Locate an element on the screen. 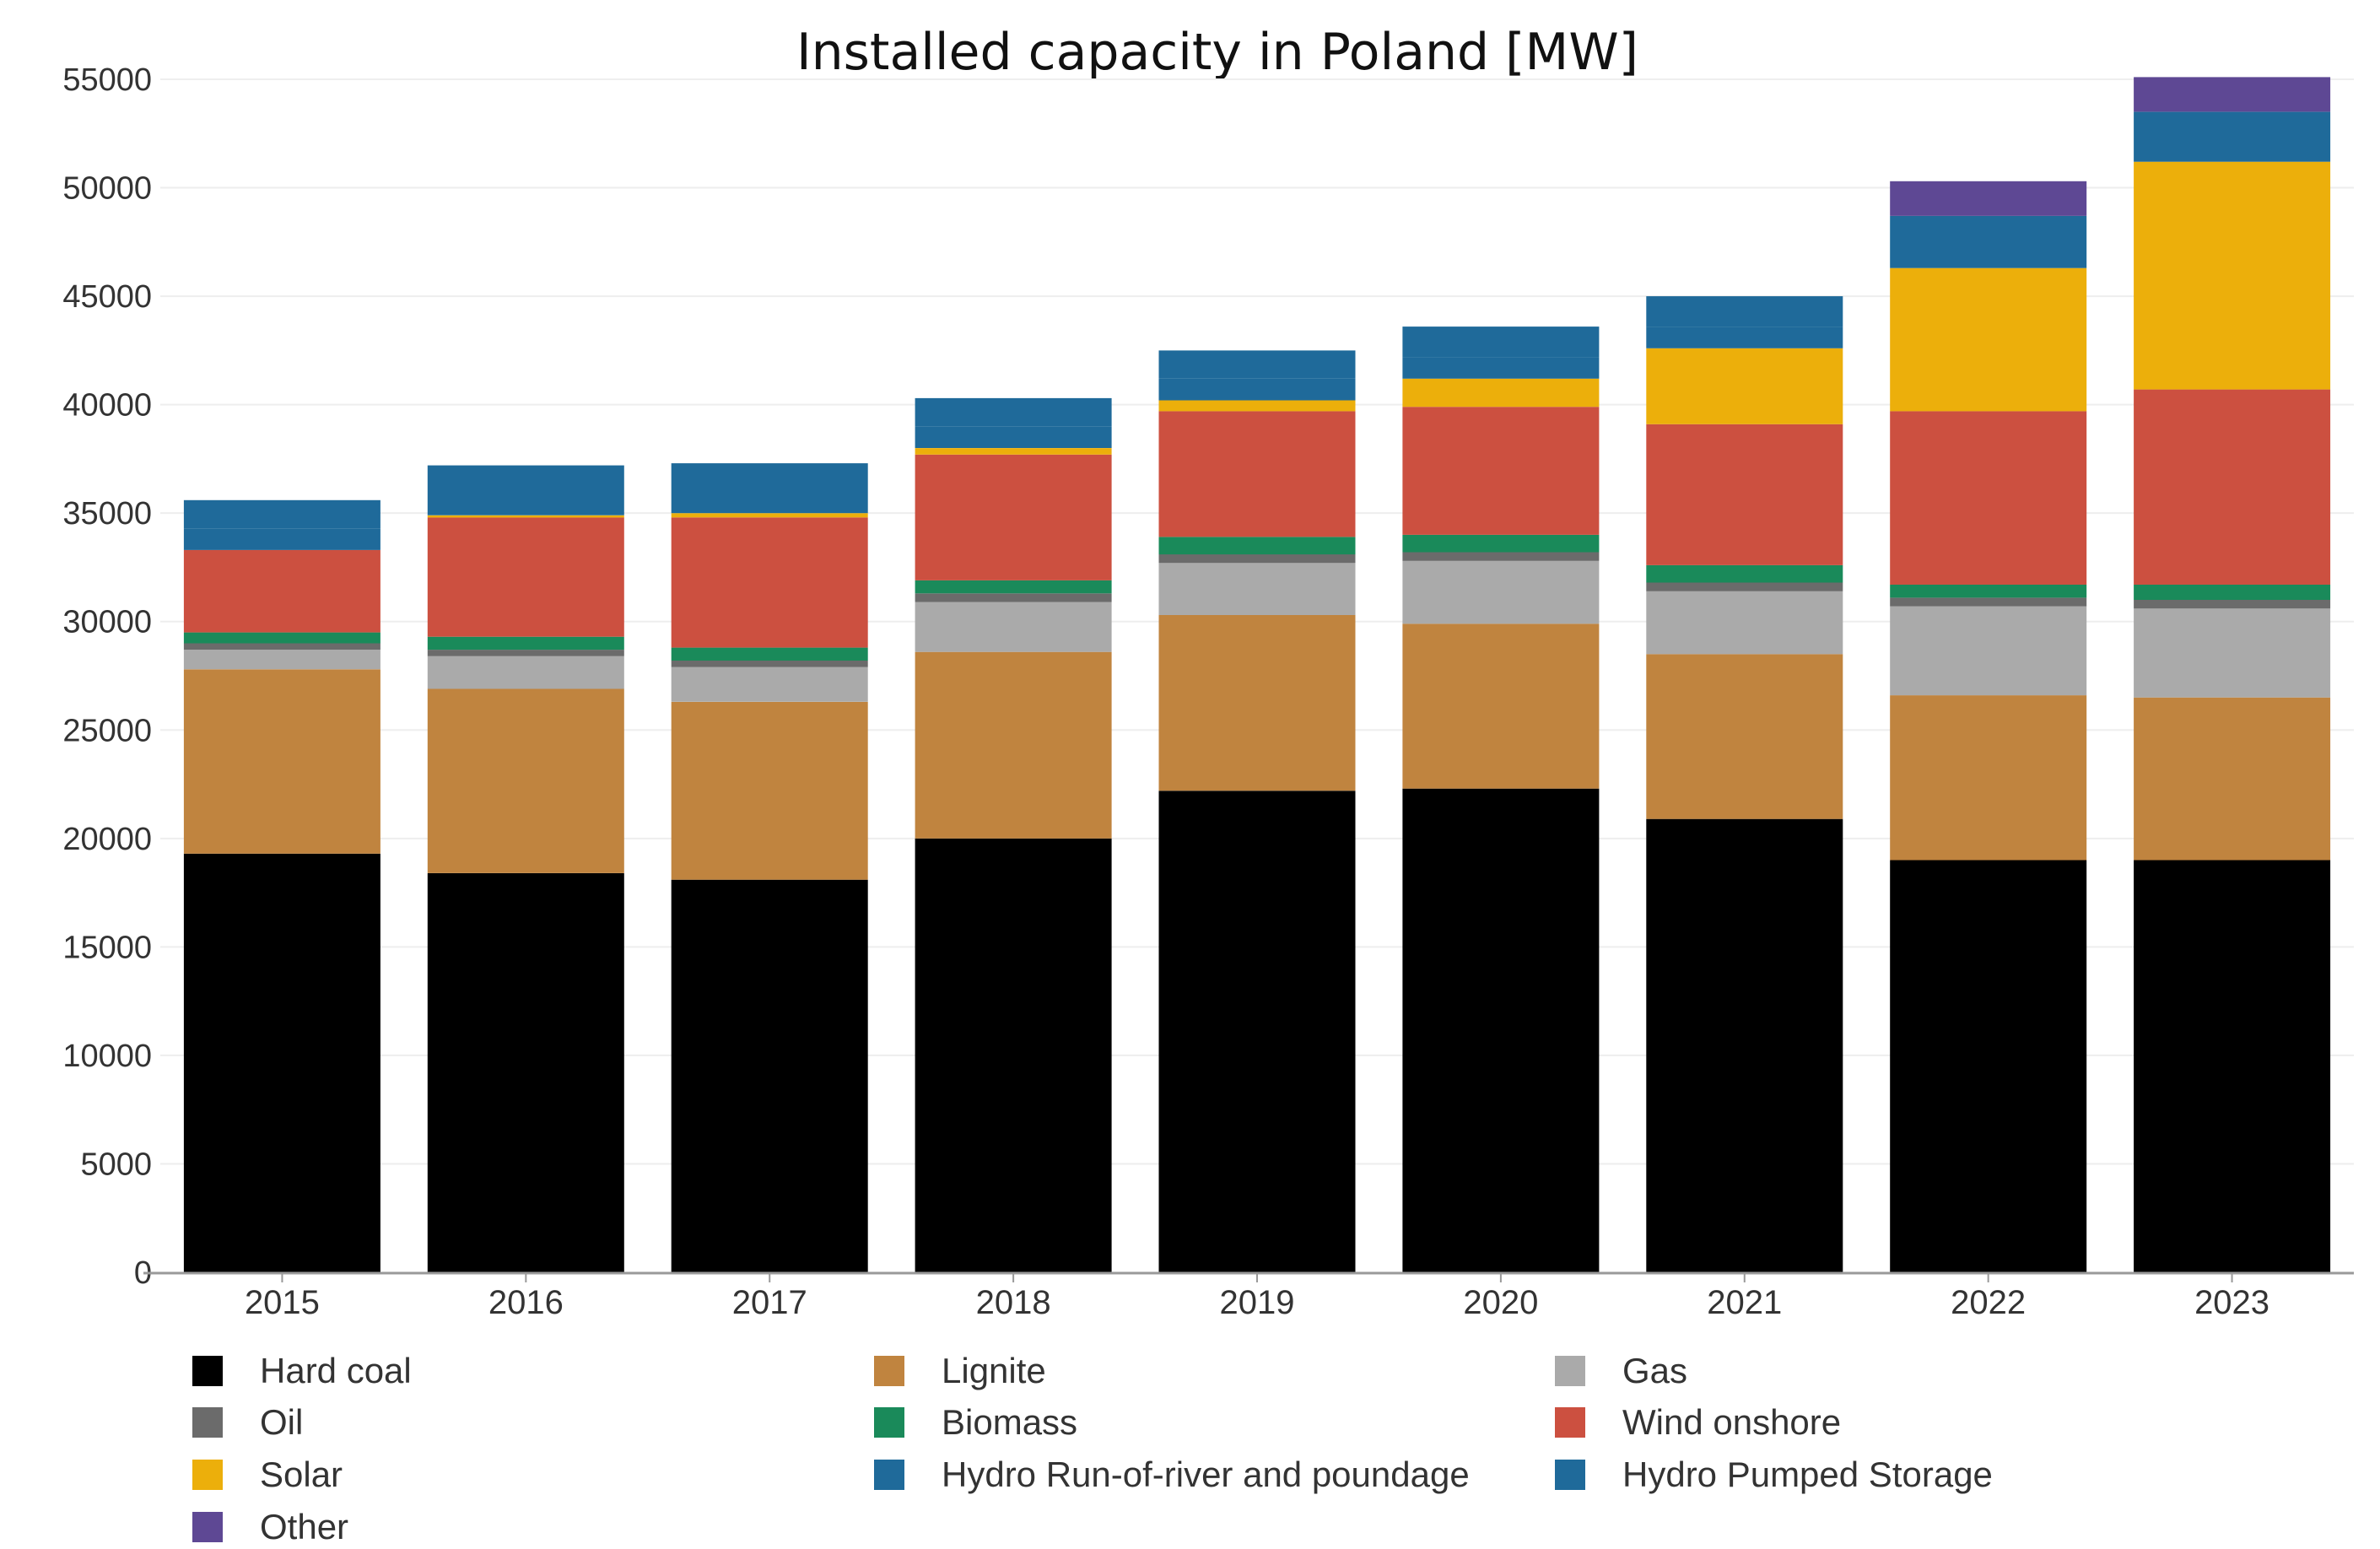  legend-swatch-lignite is located at coordinates (889, 1371).